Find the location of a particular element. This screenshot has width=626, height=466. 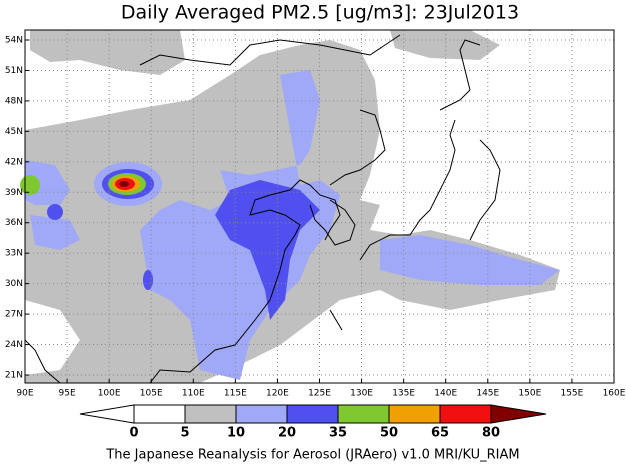

lat-label: 30N is located at coordinates (14, 284).